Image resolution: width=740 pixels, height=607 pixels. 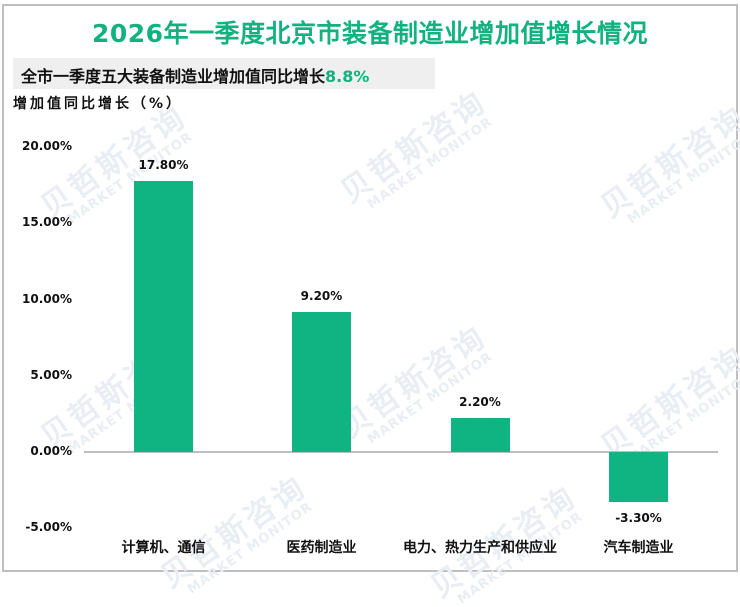 What do you see at coordinates (480, 402) in the screenshot?
I see `bar-value-label: 2.20%` at bounding box center [480, 402].